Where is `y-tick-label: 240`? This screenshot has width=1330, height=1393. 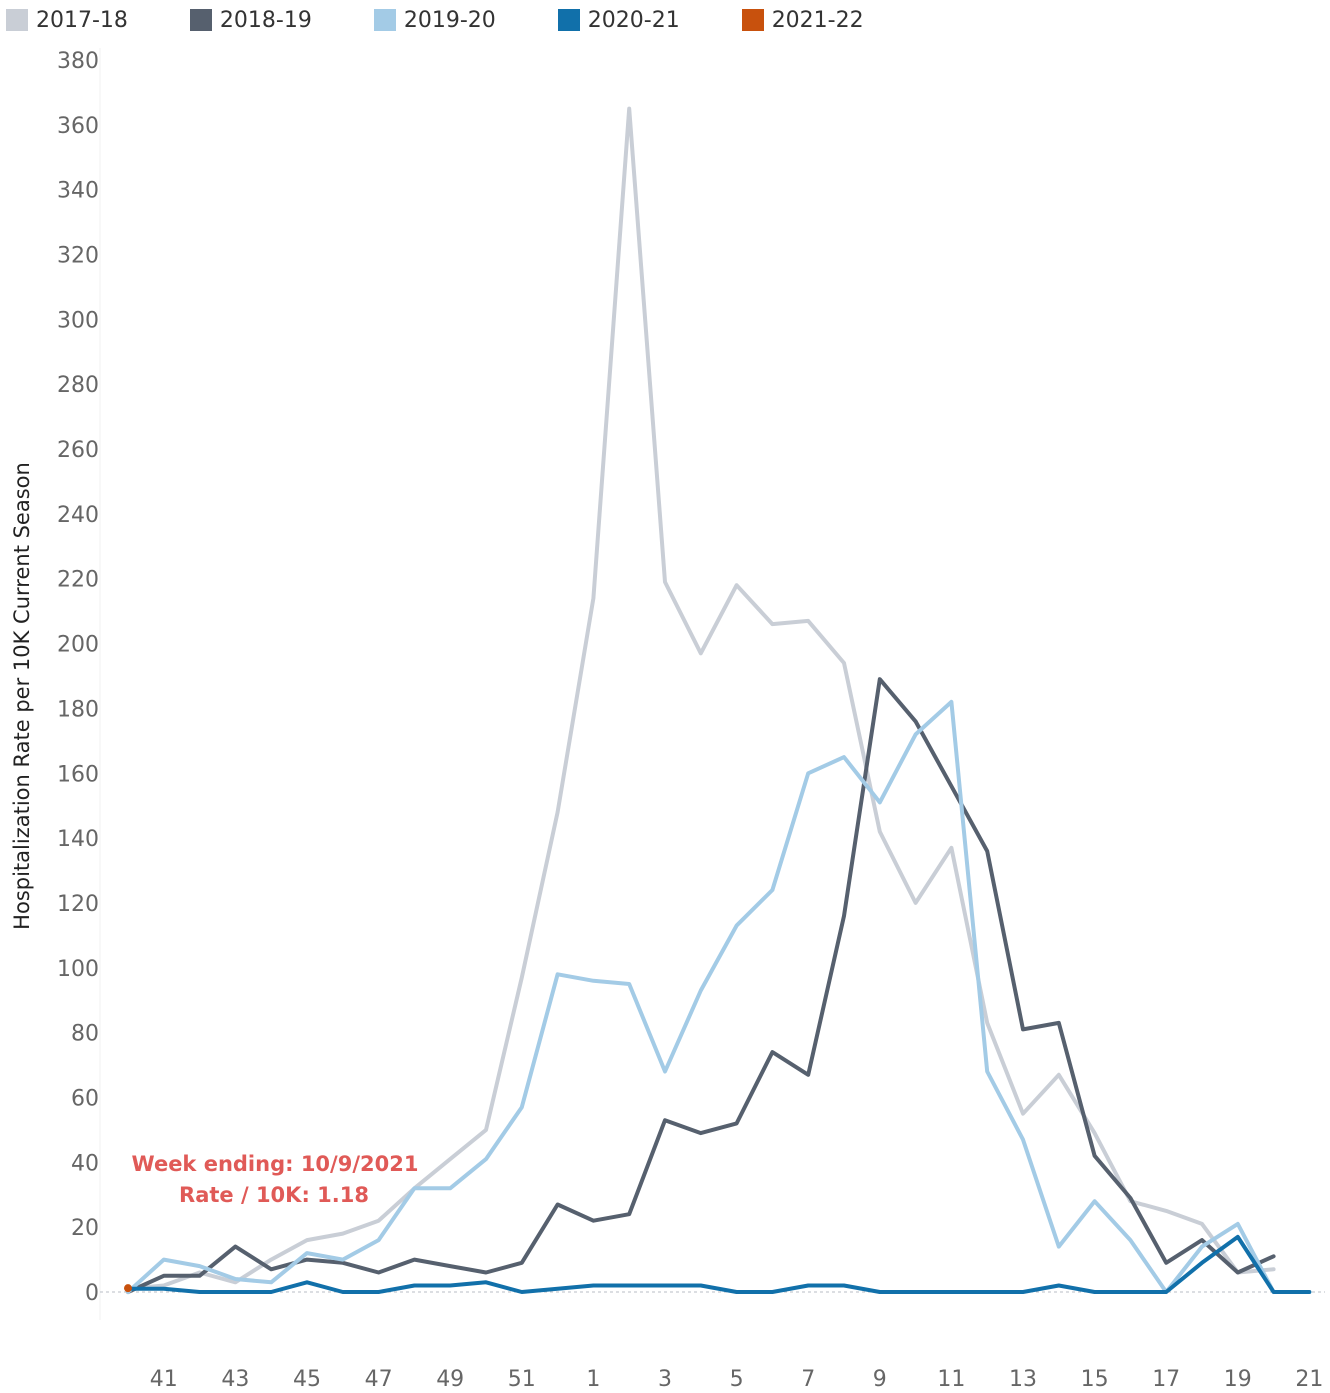 y-tick-label: 240 is located at coordinates (78, 515).